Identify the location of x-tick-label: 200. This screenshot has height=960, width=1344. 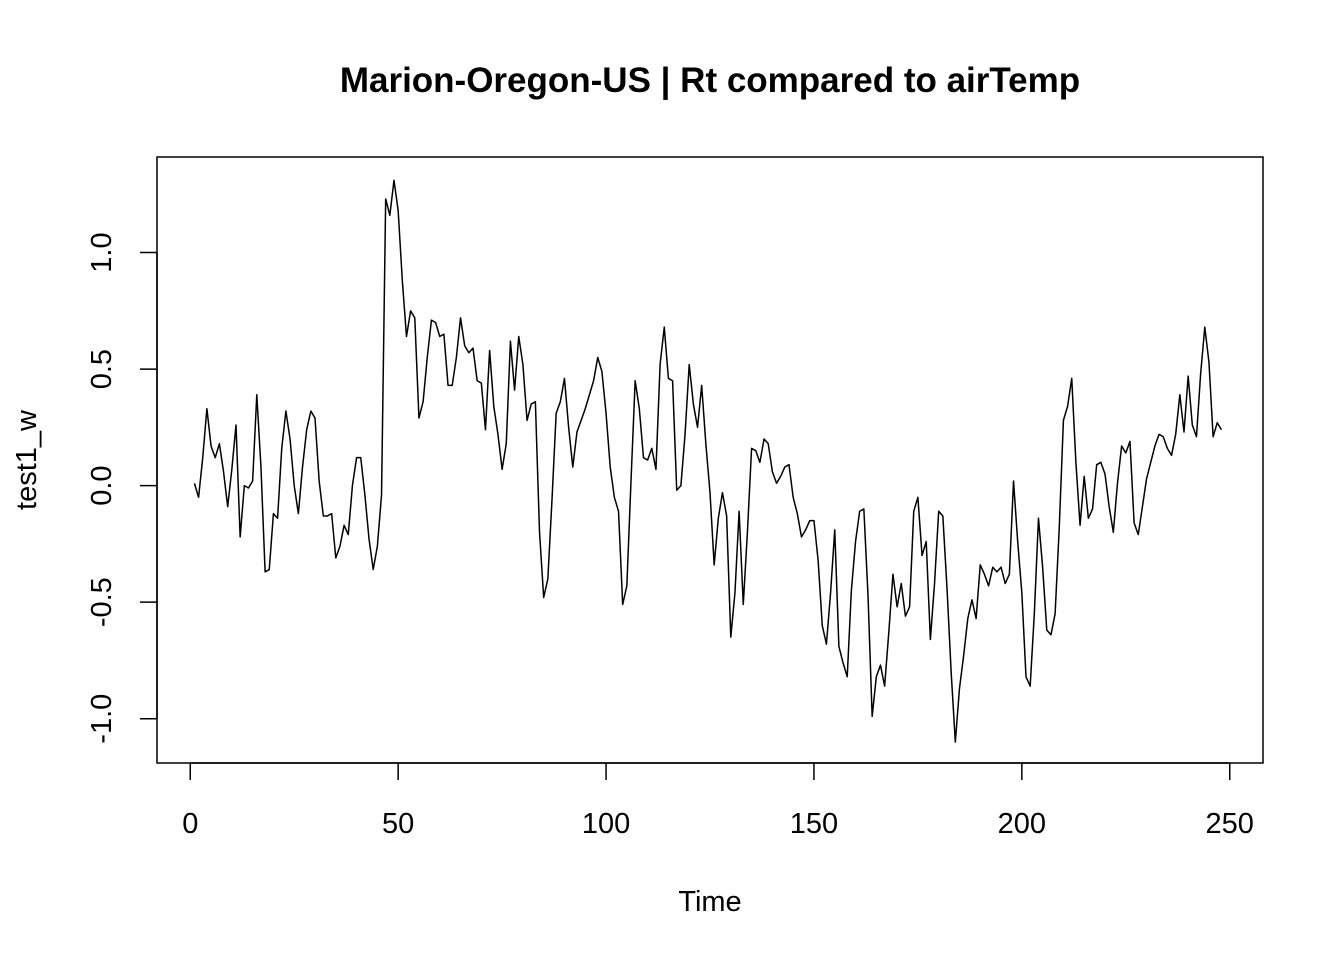
(1022, 824).